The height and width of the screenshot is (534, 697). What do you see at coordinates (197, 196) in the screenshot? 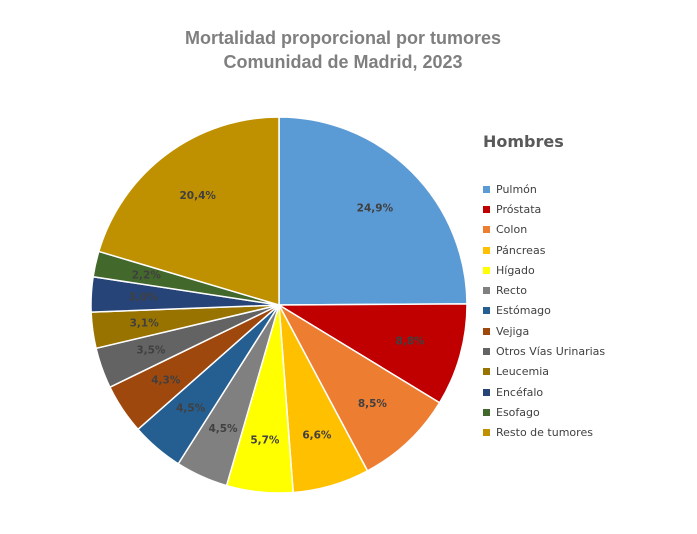
I see `slice-label-12: 20,4%` at bounding box center [197, 196].